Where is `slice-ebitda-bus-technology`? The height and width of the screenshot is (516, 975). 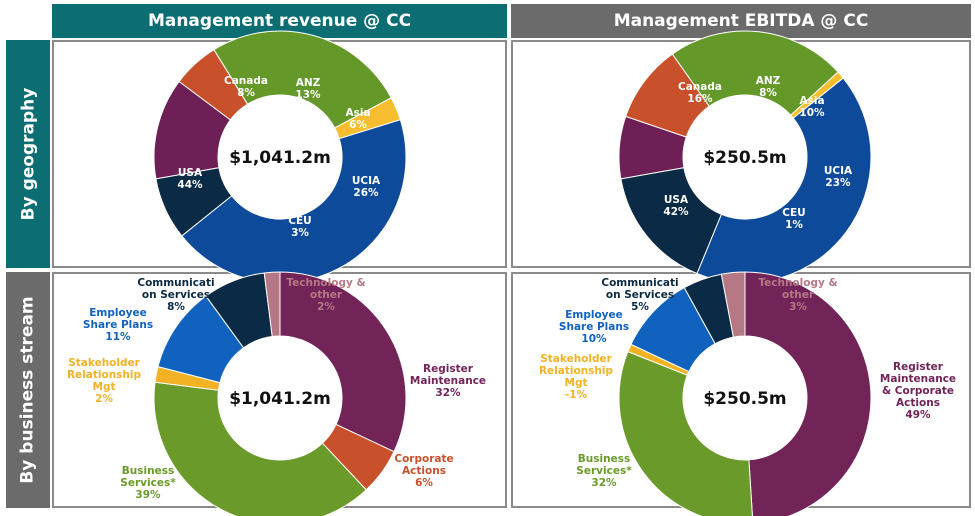
slice-ebitda-bus-technology is located at coordinates (733, 304).